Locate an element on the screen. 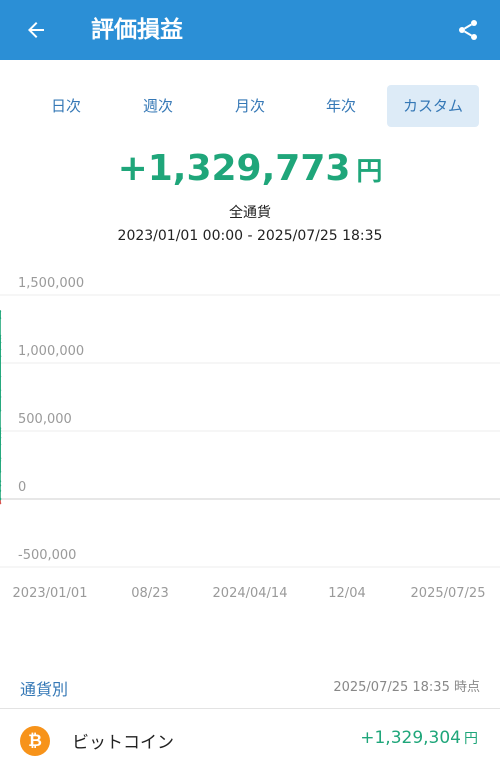 This screenshot has height=768, width=500. share-button is located at coordinates (468, 30).